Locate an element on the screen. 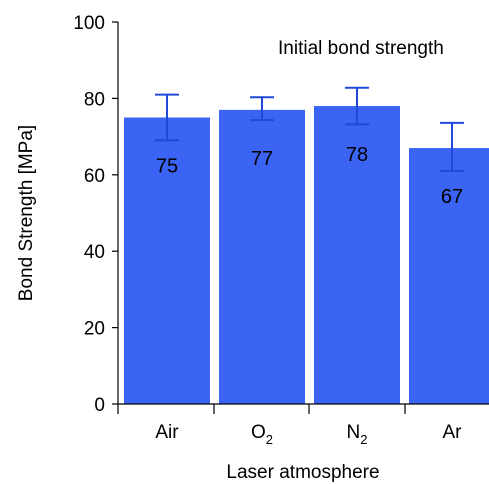  x-tick-label-2: N2 is located at coordinates (357, 434).